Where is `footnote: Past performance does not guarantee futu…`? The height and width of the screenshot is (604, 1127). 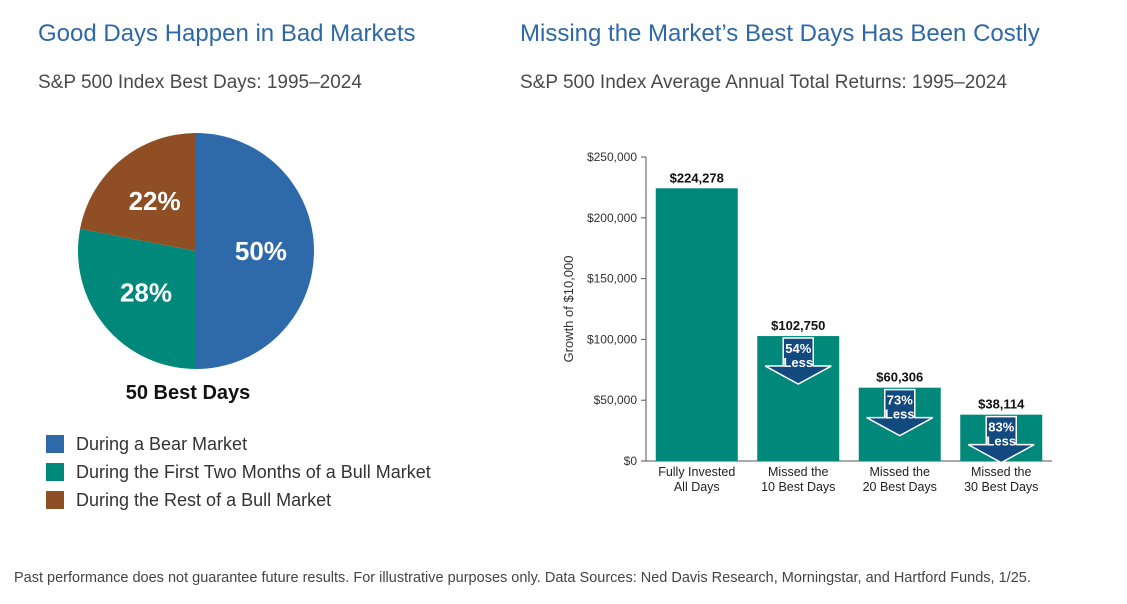 footnote: Past performance does not guarantee futu… is located at coordinates (522, 578).